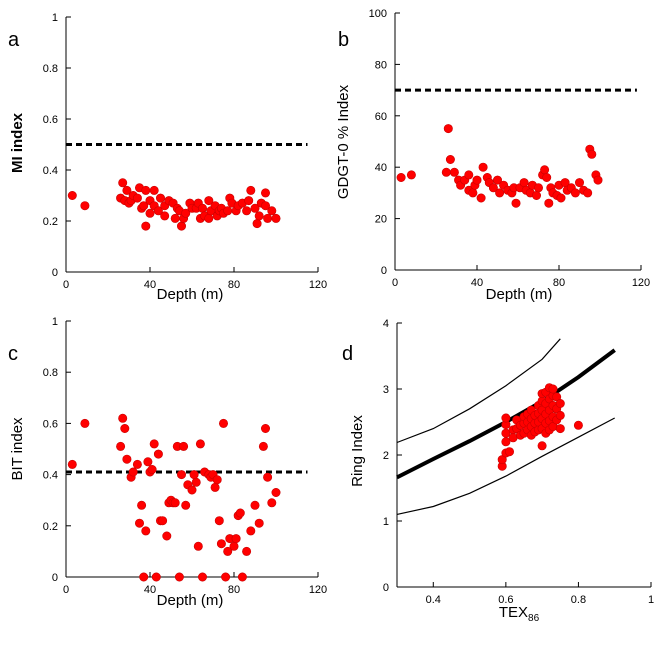  Describe the element at coordinates (578, 600) in the screenshot. I see `x-tick-label-d: 0.8` at that location.